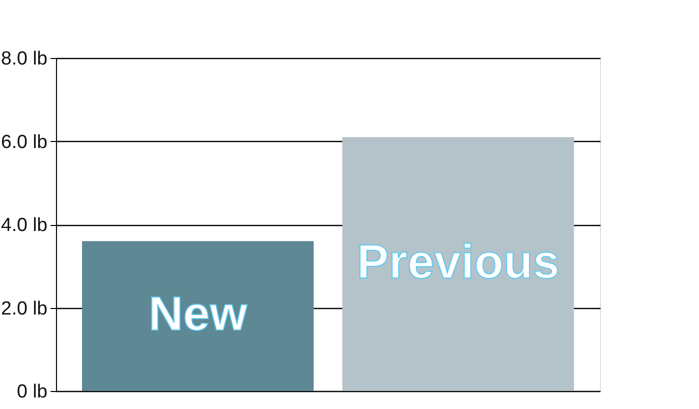 This screenshot has height=409, width=699. What do you see at coordinates (198, 315) in the screenshot?
I see `x-tick-label: New` at bounding box center [198, 315].